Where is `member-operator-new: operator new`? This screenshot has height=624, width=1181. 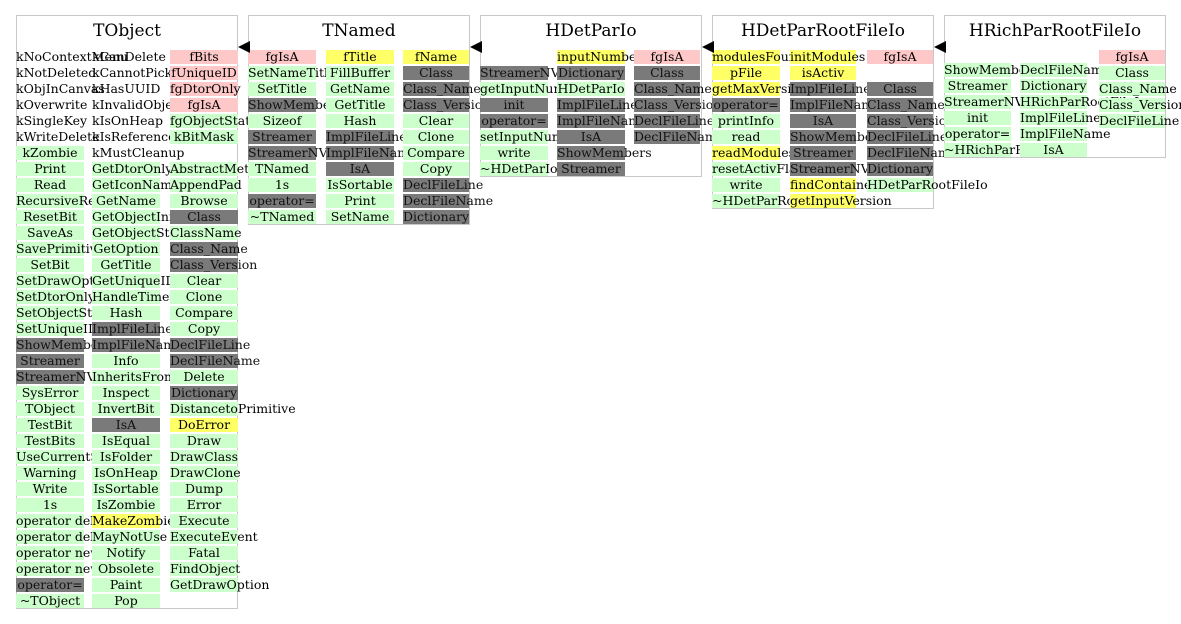 member-operator-new: operator new is located at coordinates (58, 552).